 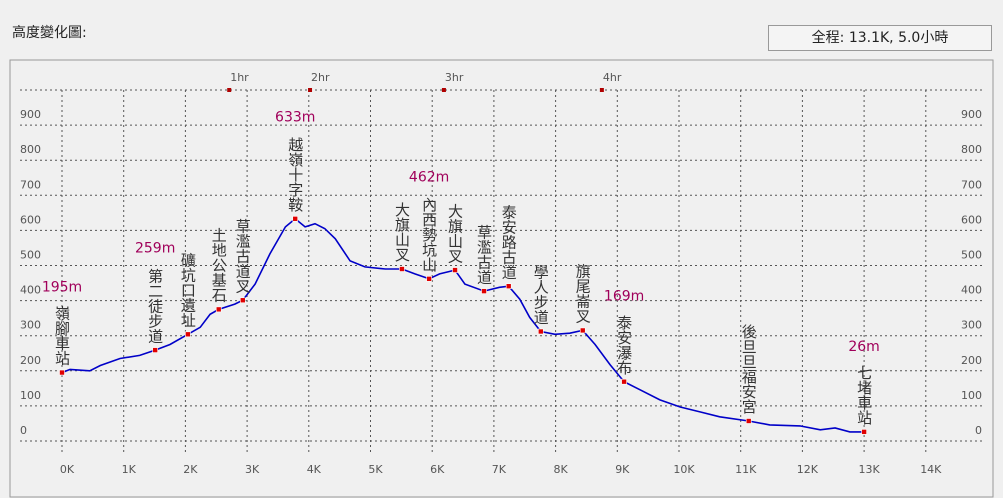 What do you see at coordinates (375, 469) in the screenshot?
I see `x-tick-label: 5K` at bounding box center [375, 469].